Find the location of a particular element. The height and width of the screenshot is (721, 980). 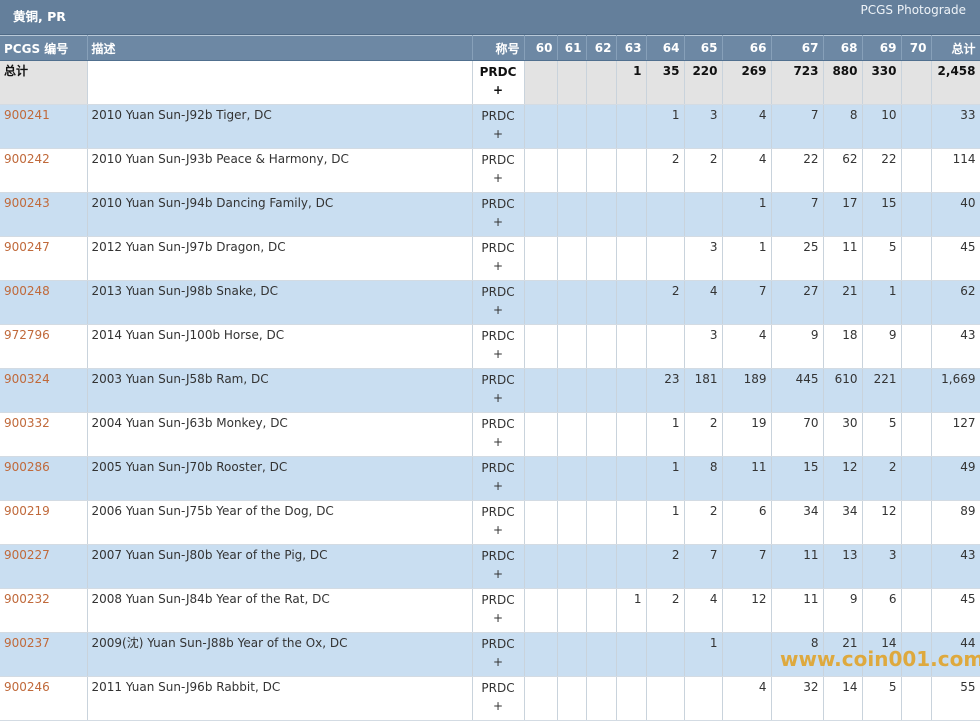

totals-grade-cell: 1 is located at coordinates (631, 82).